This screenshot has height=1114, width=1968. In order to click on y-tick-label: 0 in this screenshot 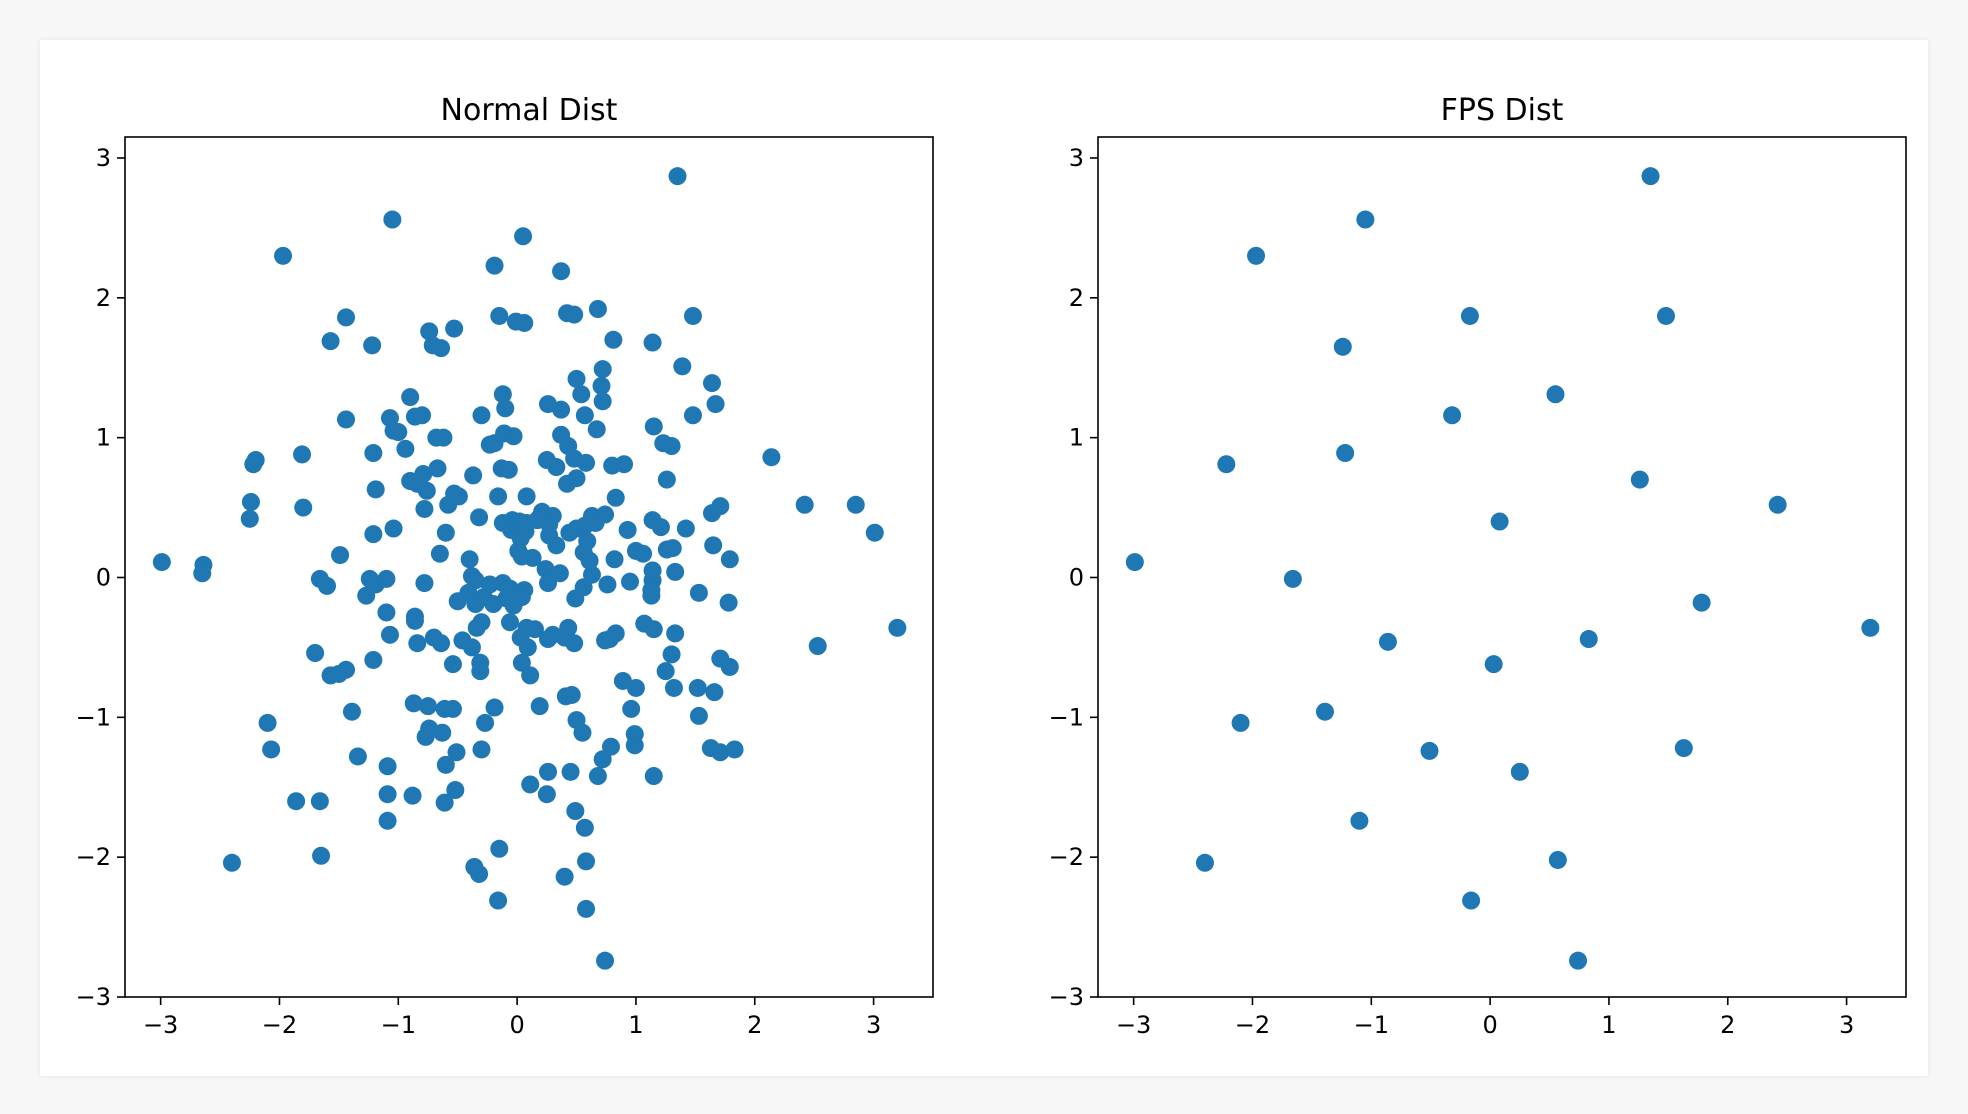, I will do `click(1076, 577)`.